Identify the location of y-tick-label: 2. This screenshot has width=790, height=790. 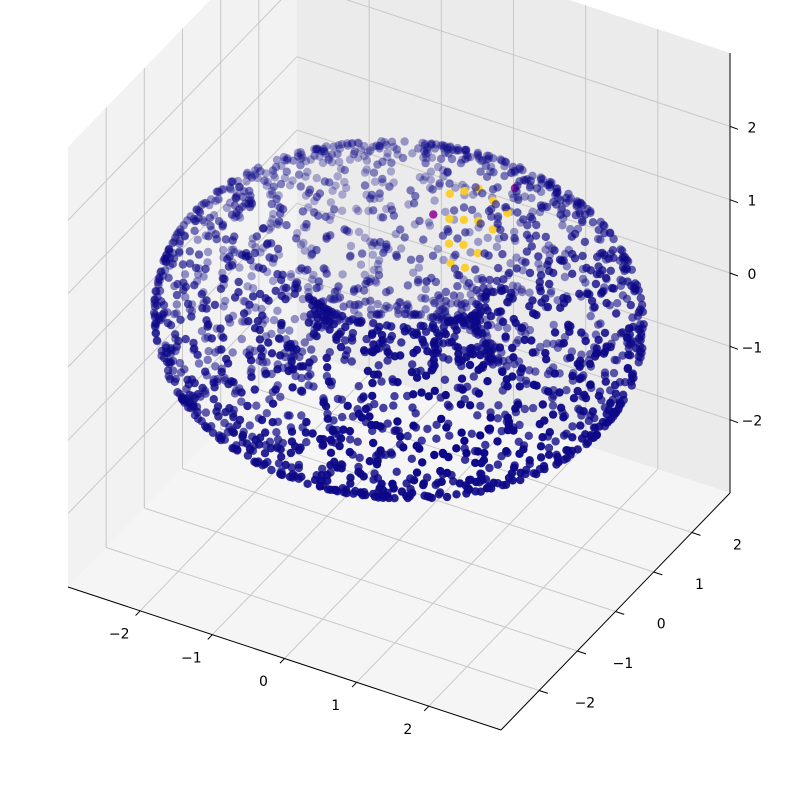
(737, 546).